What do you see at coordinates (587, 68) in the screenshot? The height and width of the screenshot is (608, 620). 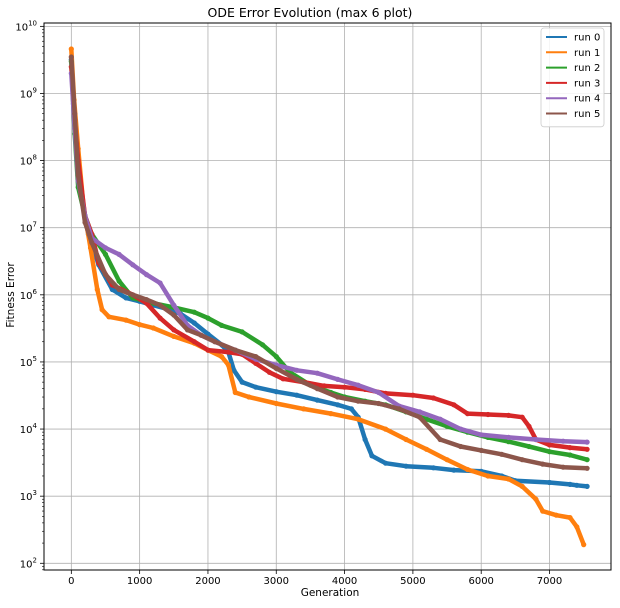 I see `legend-label: run 2` at bounding box center [587, 68].